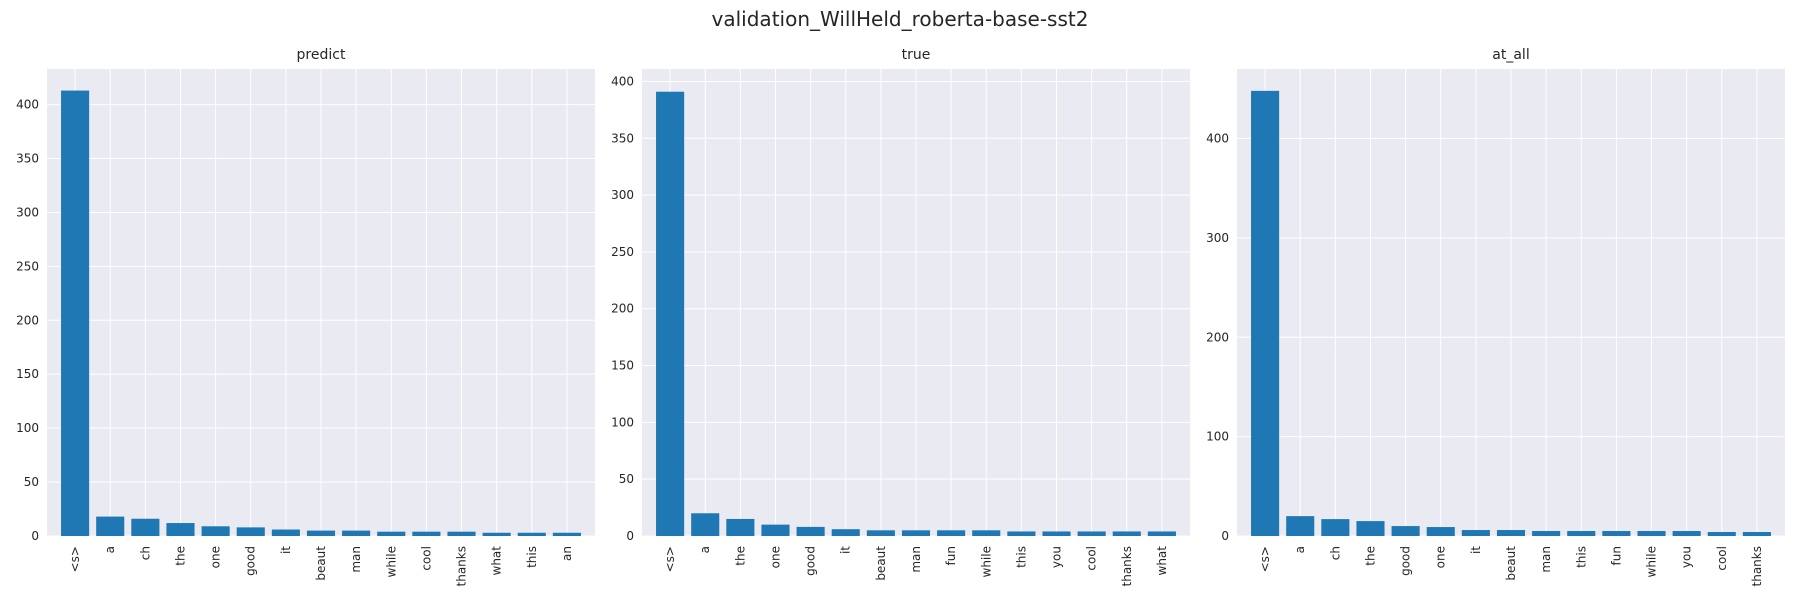 Image resolution: width=1800 pixels, height=600 pixels. Describe the element at coordinates (900, 19) in the screenshot. I see `figure-title: validation_WillHeld_roberta-base-sst2` at that location.